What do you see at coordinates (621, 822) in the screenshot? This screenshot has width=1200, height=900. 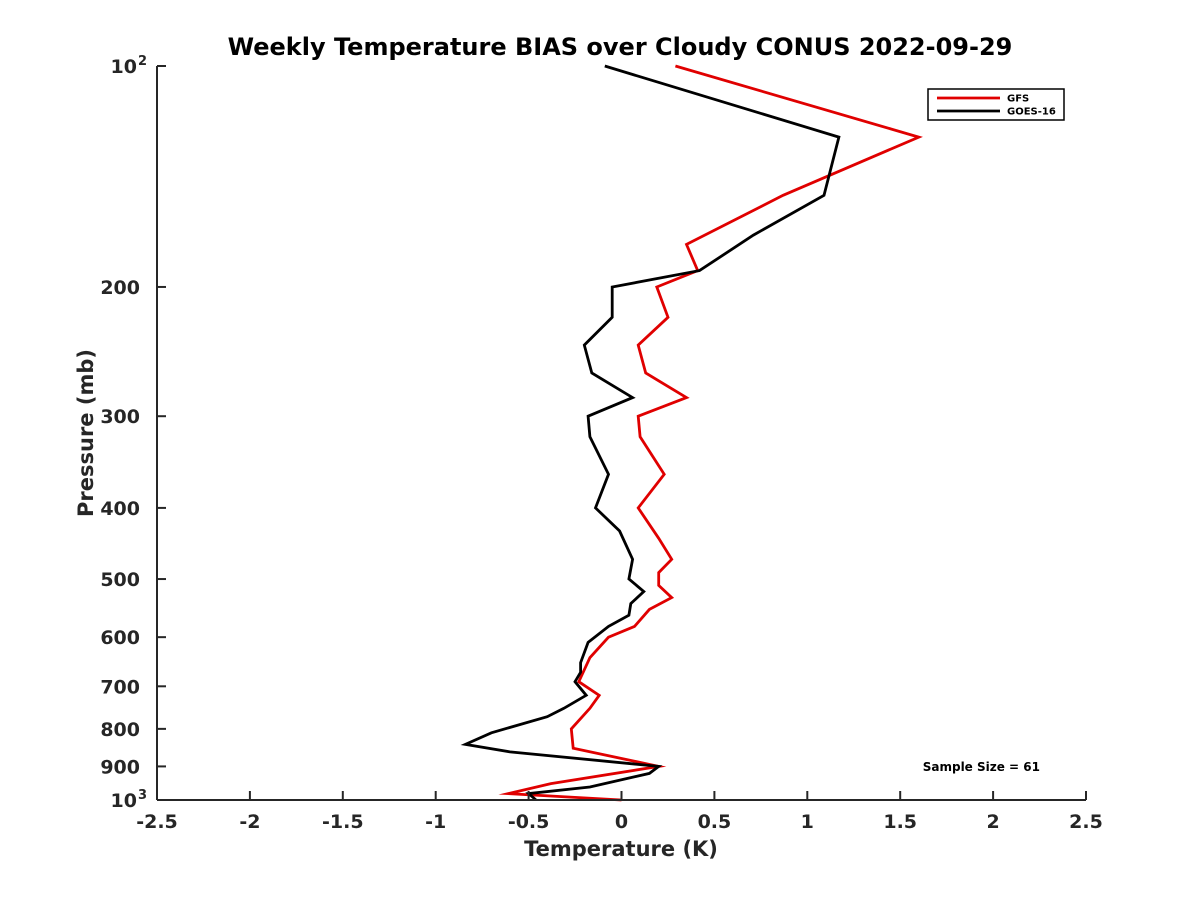 I see `x-tick-label: 0` at bounding box center [621, 822].